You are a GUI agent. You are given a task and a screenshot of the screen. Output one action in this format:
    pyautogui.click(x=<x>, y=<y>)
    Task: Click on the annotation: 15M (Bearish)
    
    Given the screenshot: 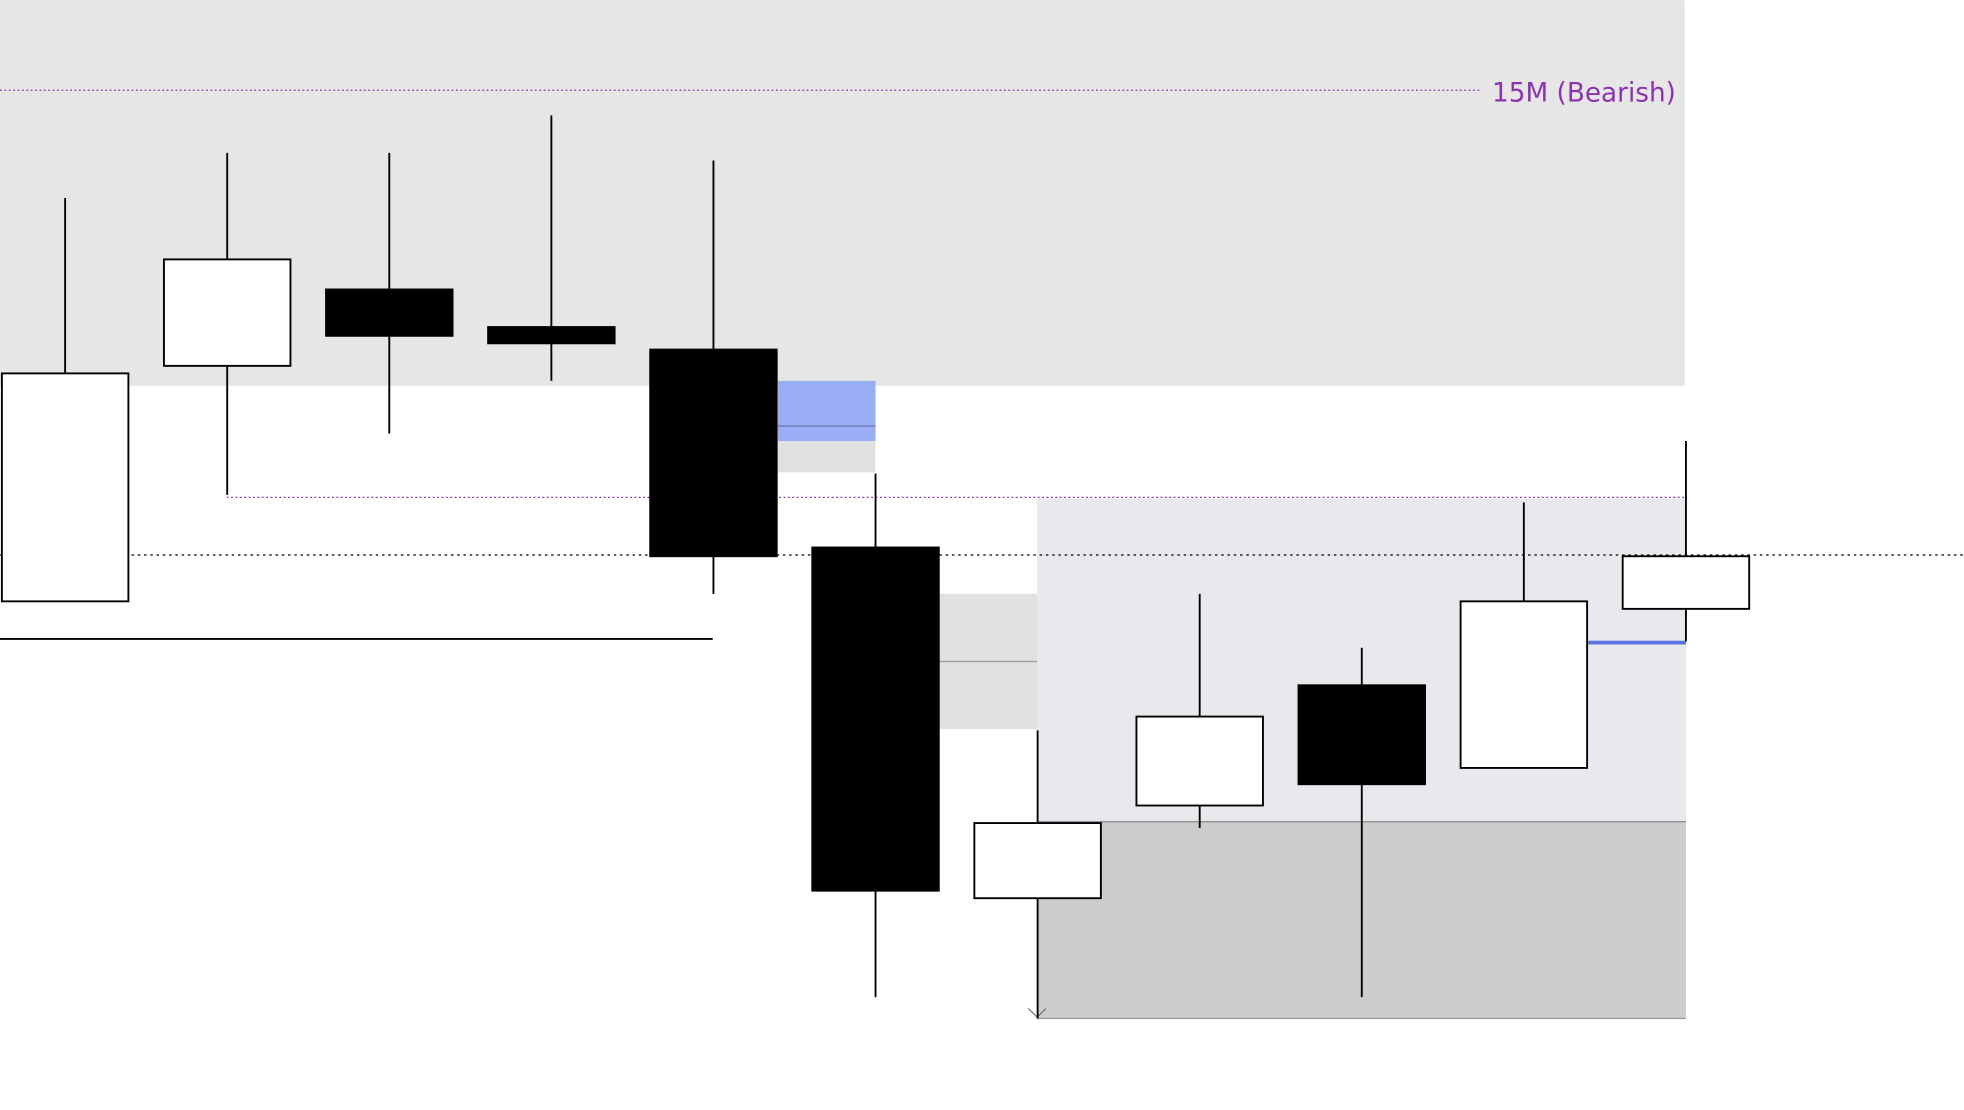 What is the action you would take?
    pyautogui.click(x=1584, y=94)
    